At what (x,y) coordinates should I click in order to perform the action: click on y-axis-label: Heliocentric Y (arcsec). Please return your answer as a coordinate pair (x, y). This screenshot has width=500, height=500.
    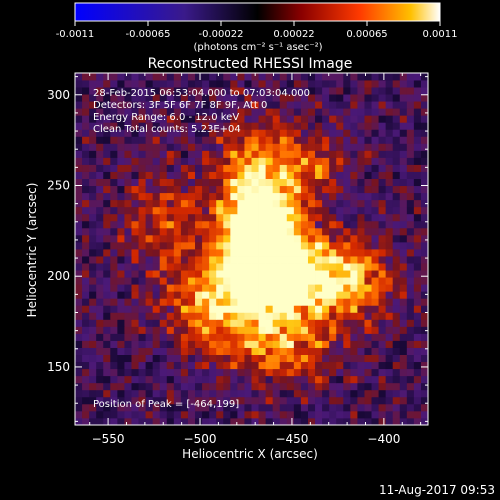
    Looking at the image, I should click on (32, 250).